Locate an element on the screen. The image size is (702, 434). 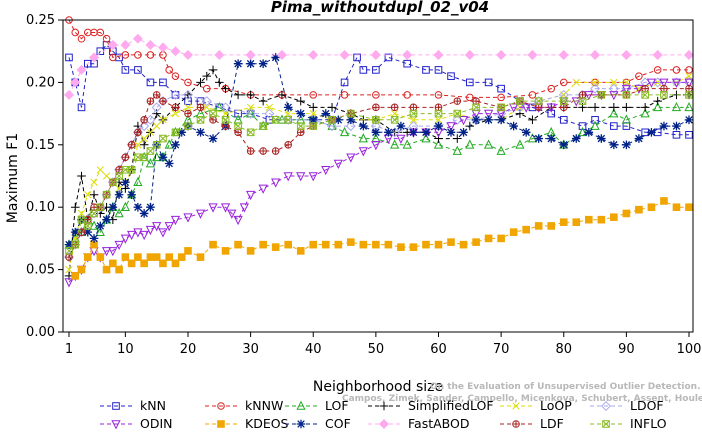
legend-item-knn: kNN is located at coordinates (133, 405).